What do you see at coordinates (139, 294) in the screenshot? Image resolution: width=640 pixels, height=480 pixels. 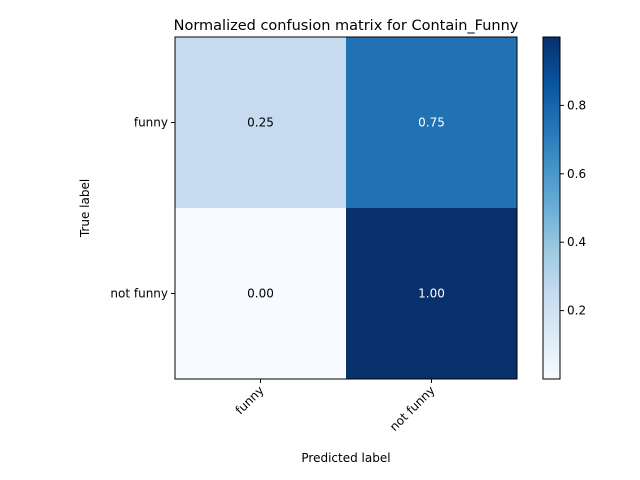 I see `y-tick-label: not funny` at bounding box center [139, 294].